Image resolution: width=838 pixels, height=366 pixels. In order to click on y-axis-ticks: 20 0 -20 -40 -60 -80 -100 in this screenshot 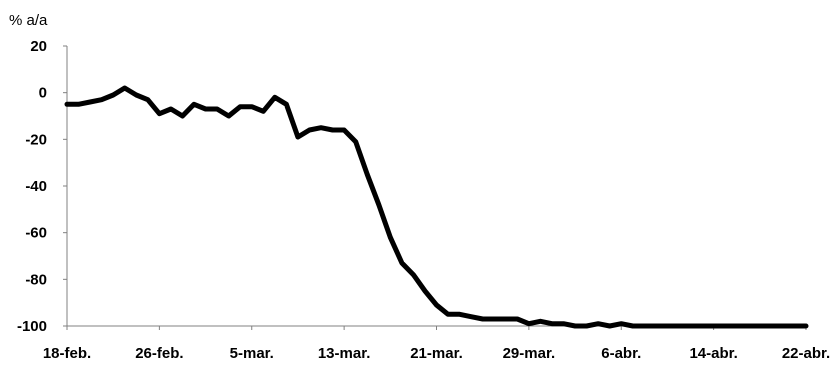, I will do `click(42, 186)`.